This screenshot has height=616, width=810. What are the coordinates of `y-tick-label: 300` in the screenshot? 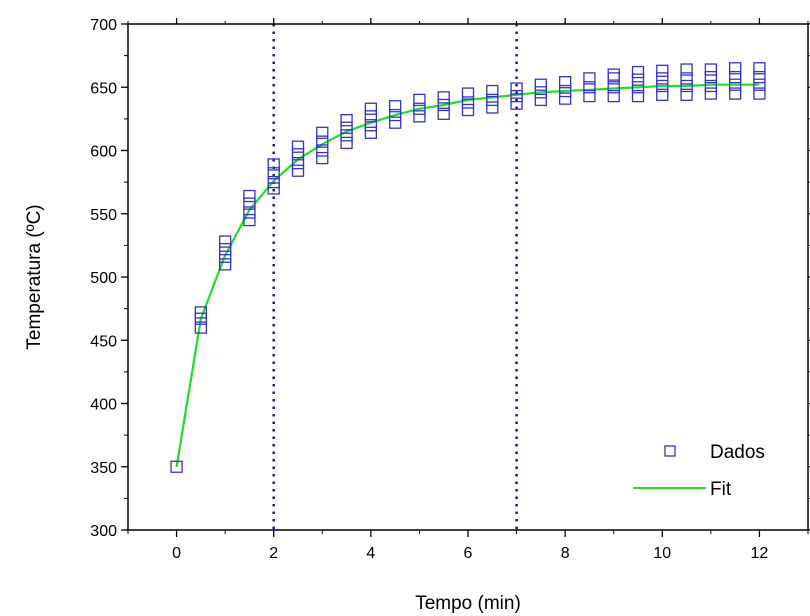 It's located at (103, 531).